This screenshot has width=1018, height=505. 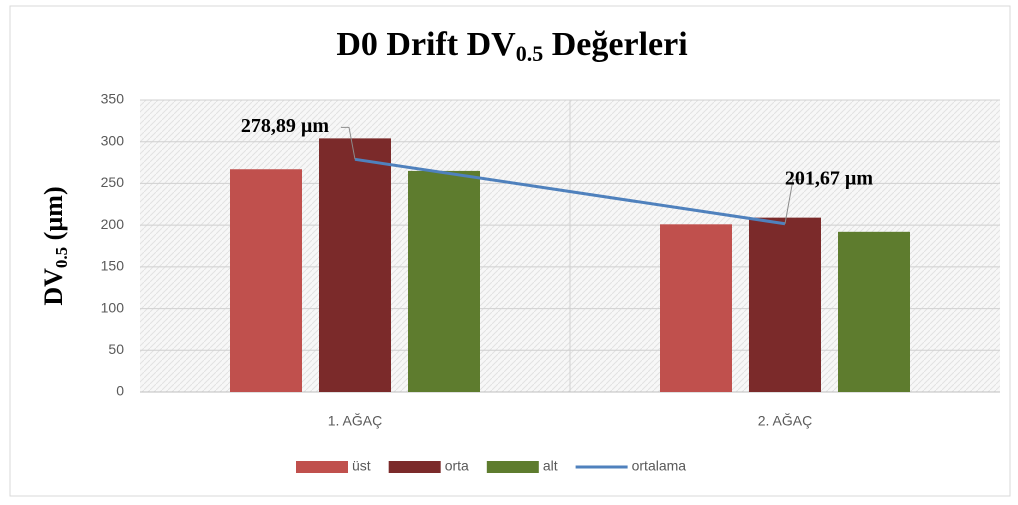 What do you see at coordinates (116, 349) in the screenshot?
I see `y-tick-label: 50` at bounding box center [116, 349].